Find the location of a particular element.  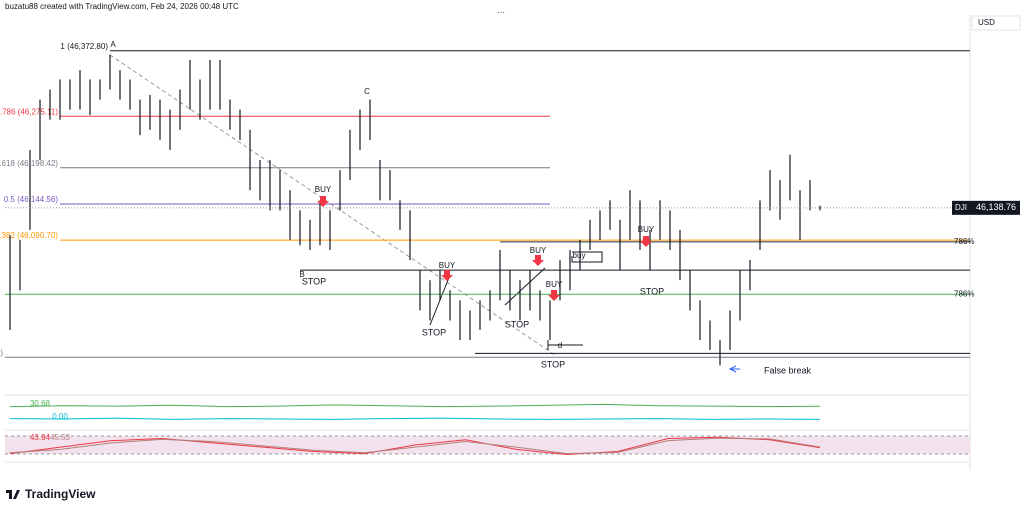

fib-label: 0.5 (46,144.56) is located at coordinates (31, 199).